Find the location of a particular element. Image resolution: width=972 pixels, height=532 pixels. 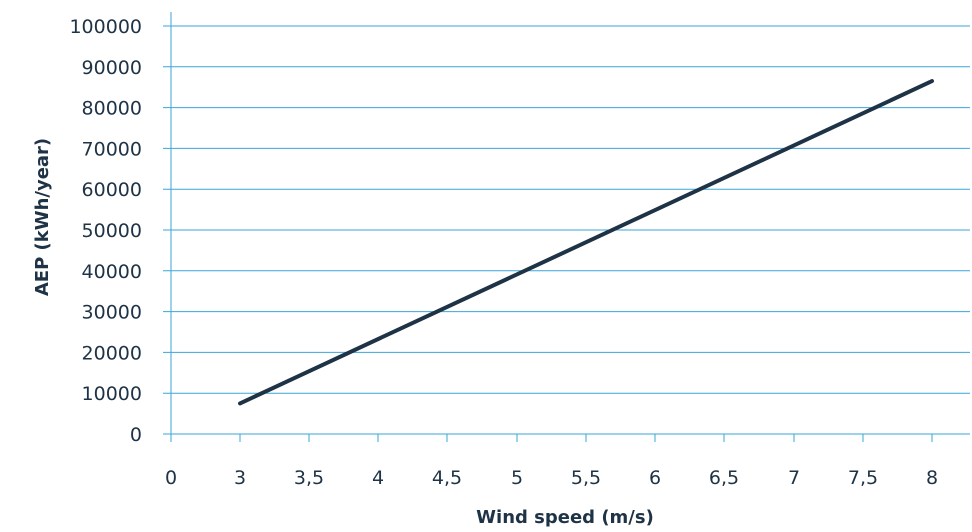

x-axis-title: Wind speed (m/s) is located at coordinates (565, 517).